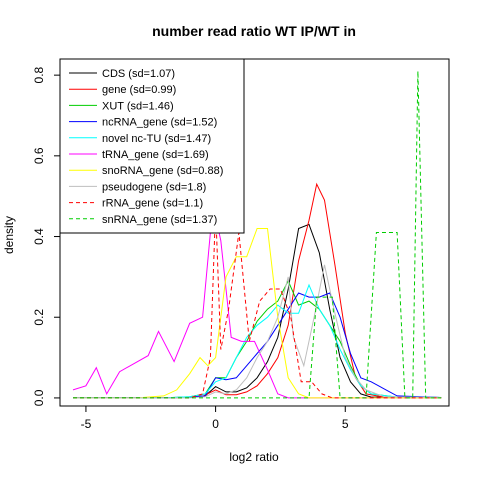  I want to click on legend-entry-label: CDS (sd=1.07), so click(138, 74).